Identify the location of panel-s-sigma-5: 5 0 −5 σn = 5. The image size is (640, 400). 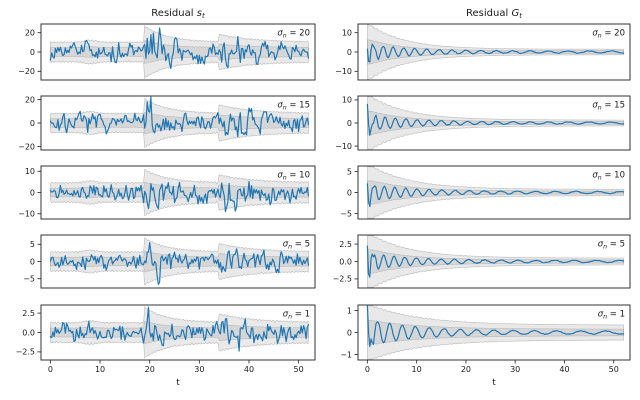
(169, 261).